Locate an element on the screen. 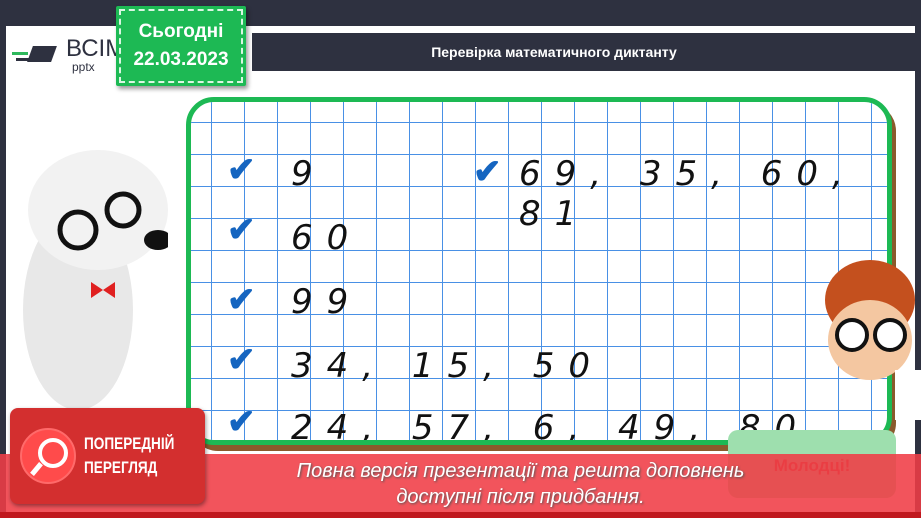 This screenshot has height=518, width=921. slide-title: Перевірка математичного диктанту is located at coordinates (584, 52).